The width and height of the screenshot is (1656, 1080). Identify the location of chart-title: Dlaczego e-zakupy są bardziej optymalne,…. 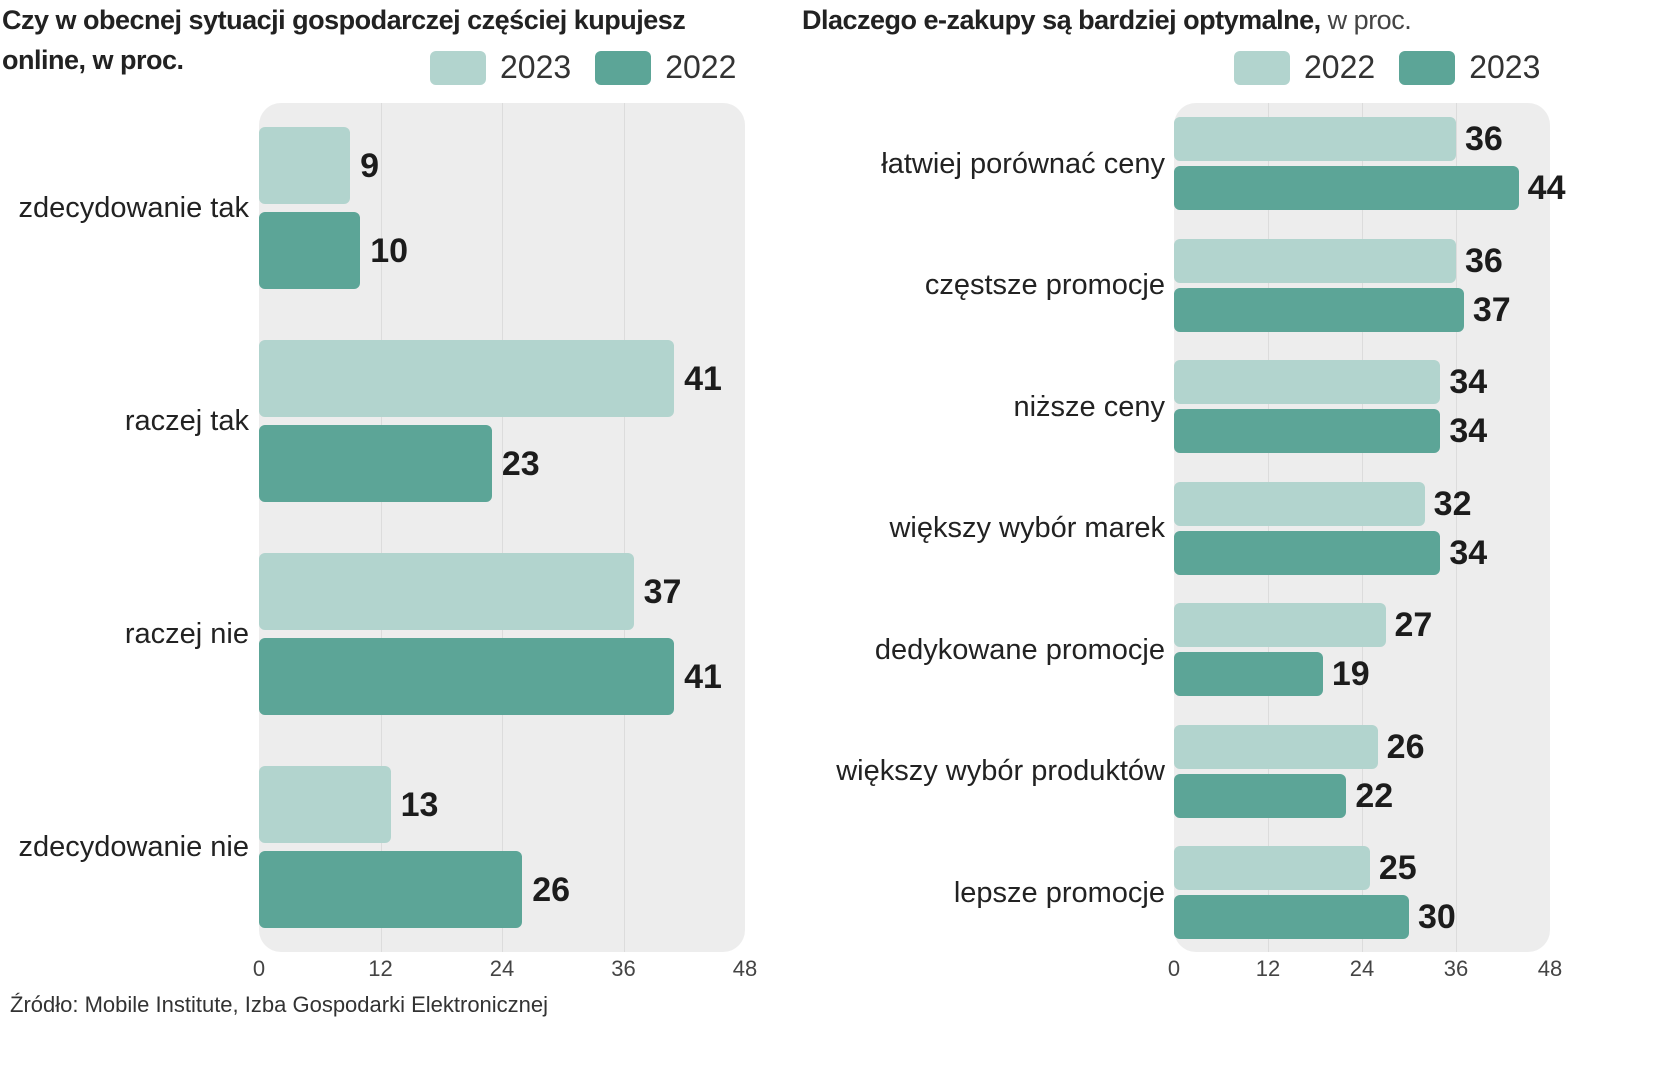
(1229, 20).